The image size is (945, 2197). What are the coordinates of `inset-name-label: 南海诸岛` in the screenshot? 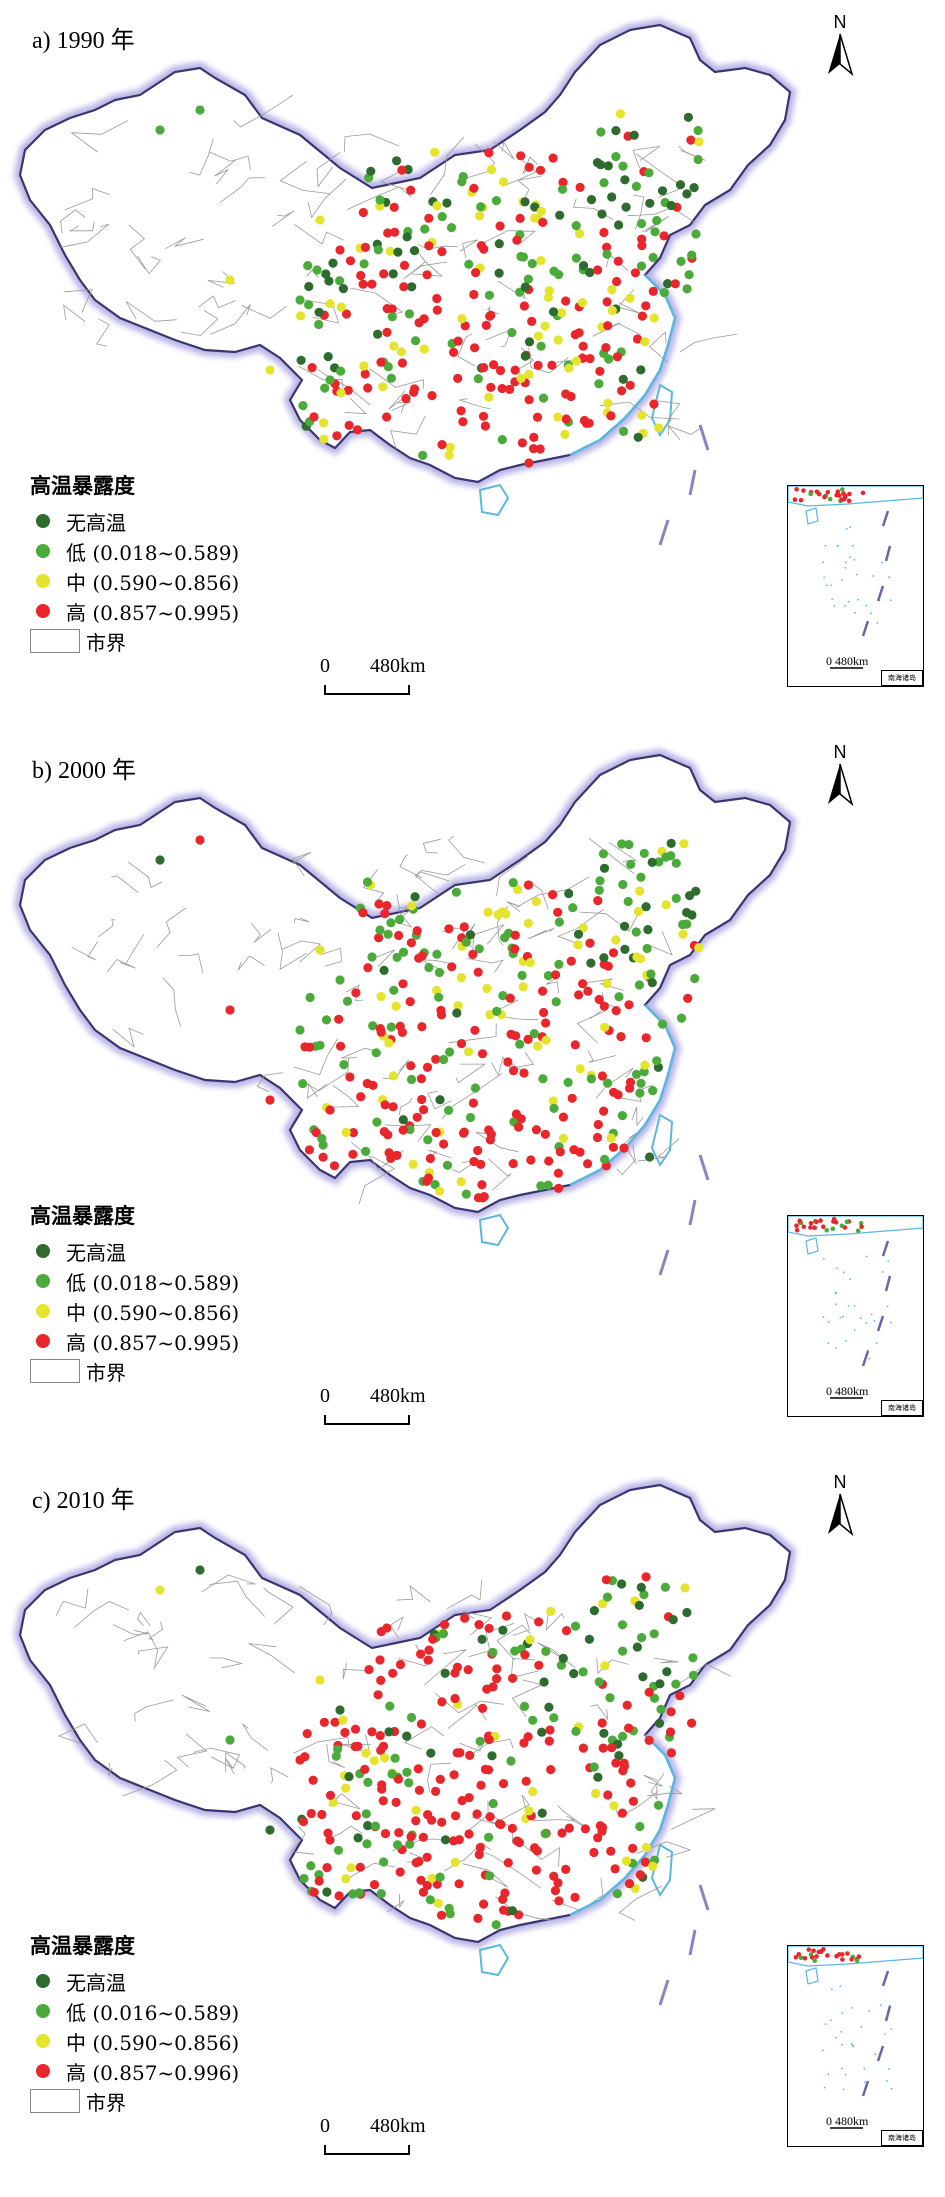 It's located at (902, 2138).